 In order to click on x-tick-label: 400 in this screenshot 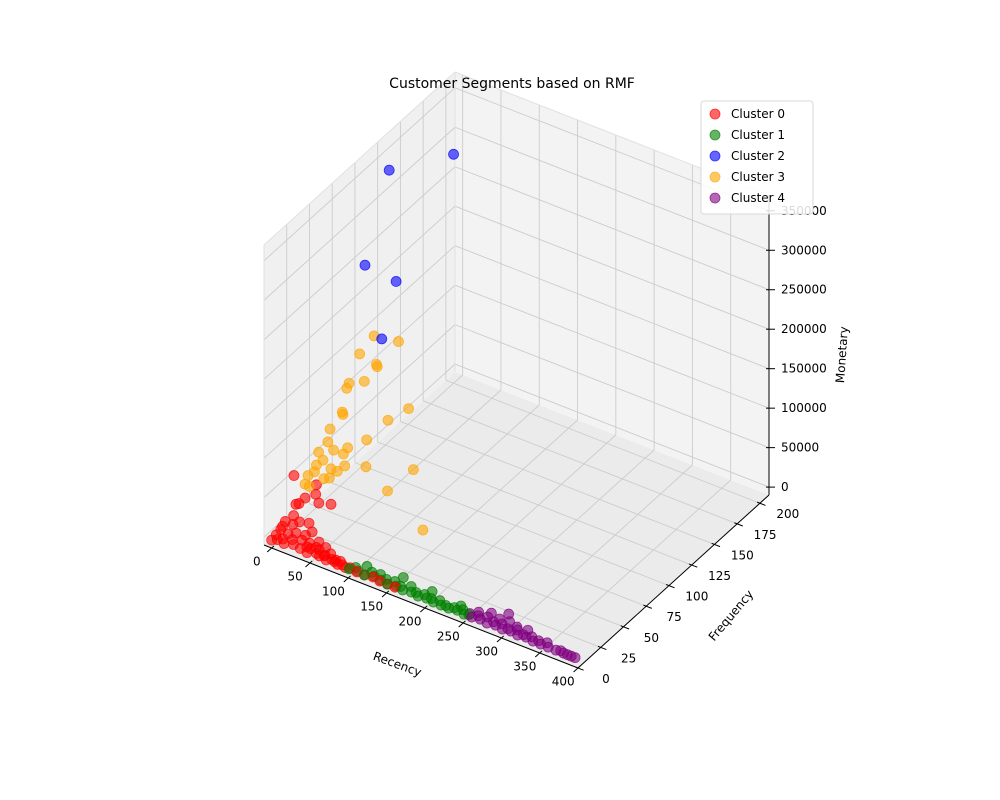, I will do `click(563, 681)`.